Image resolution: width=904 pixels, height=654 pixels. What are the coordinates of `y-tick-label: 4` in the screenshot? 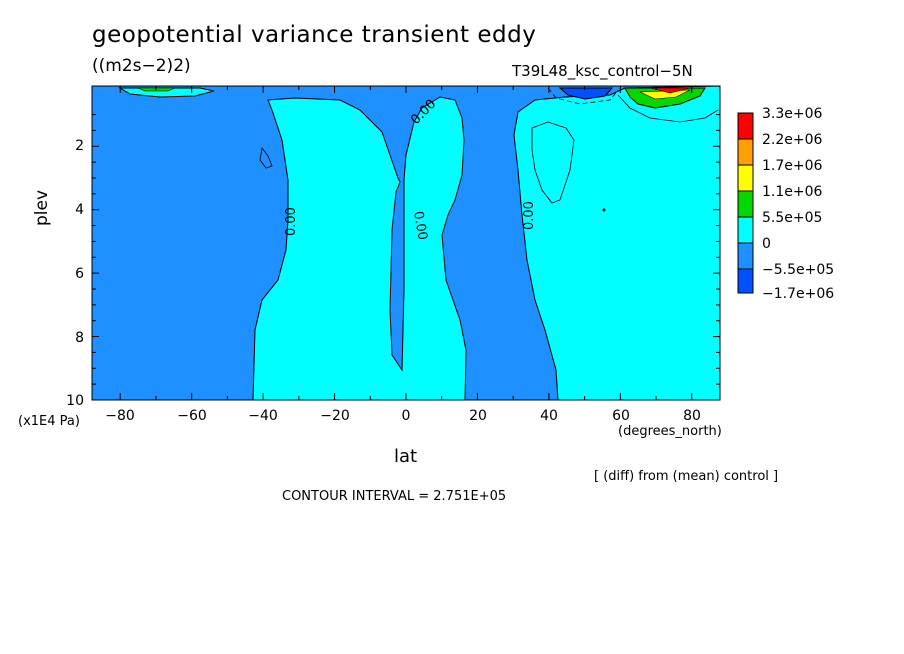 It's located at (79, 210).